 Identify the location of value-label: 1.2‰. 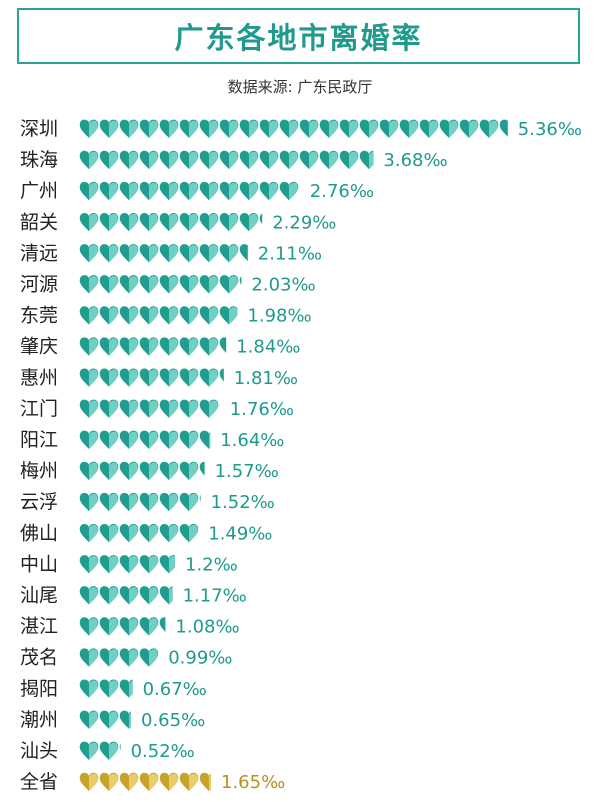
(211, 564).